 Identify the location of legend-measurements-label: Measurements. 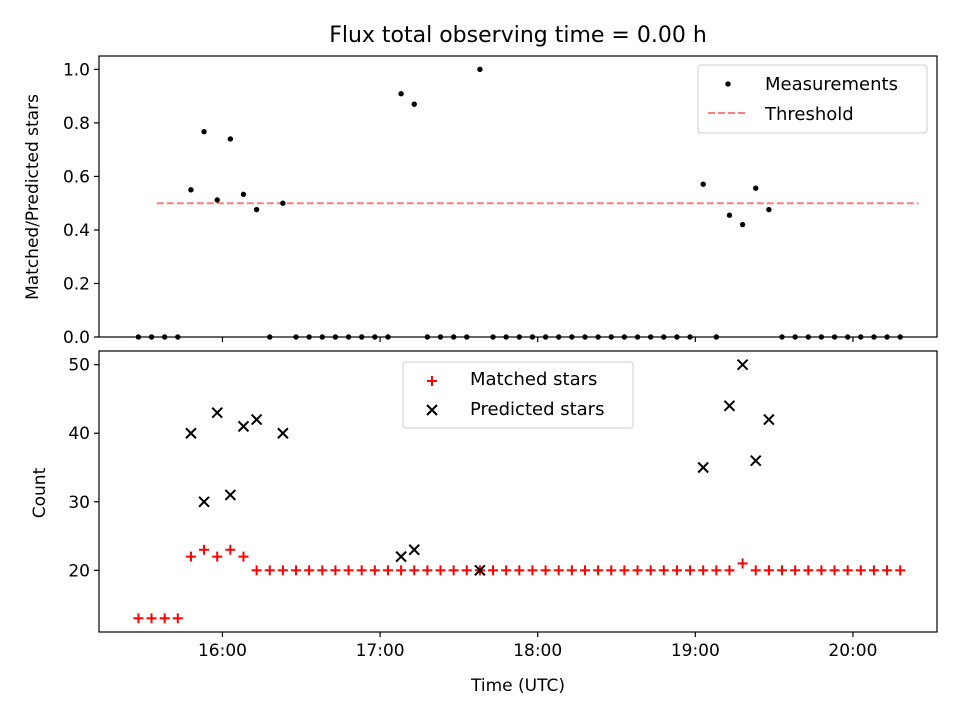
(831, 84).